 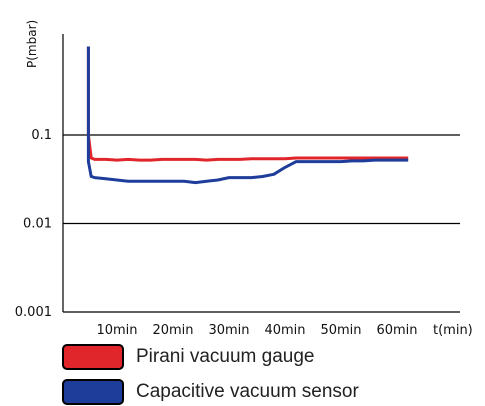 I want to click on x-tick-label-2: 30min, so click(x=228, y=330).